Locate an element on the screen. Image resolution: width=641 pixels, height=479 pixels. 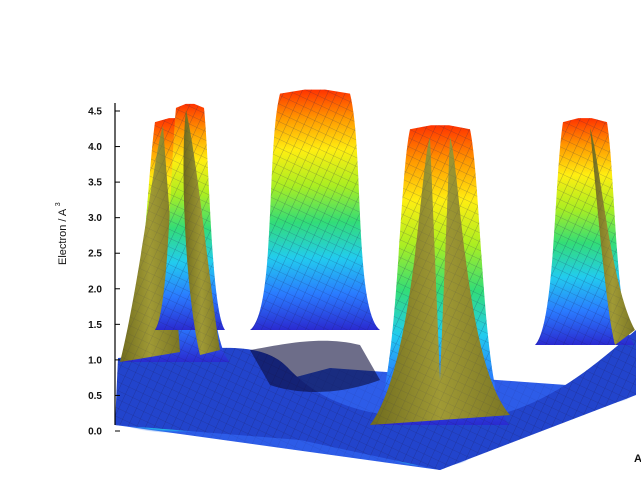
z-axis-title: Electron / A is located at coordinates (63, 236).